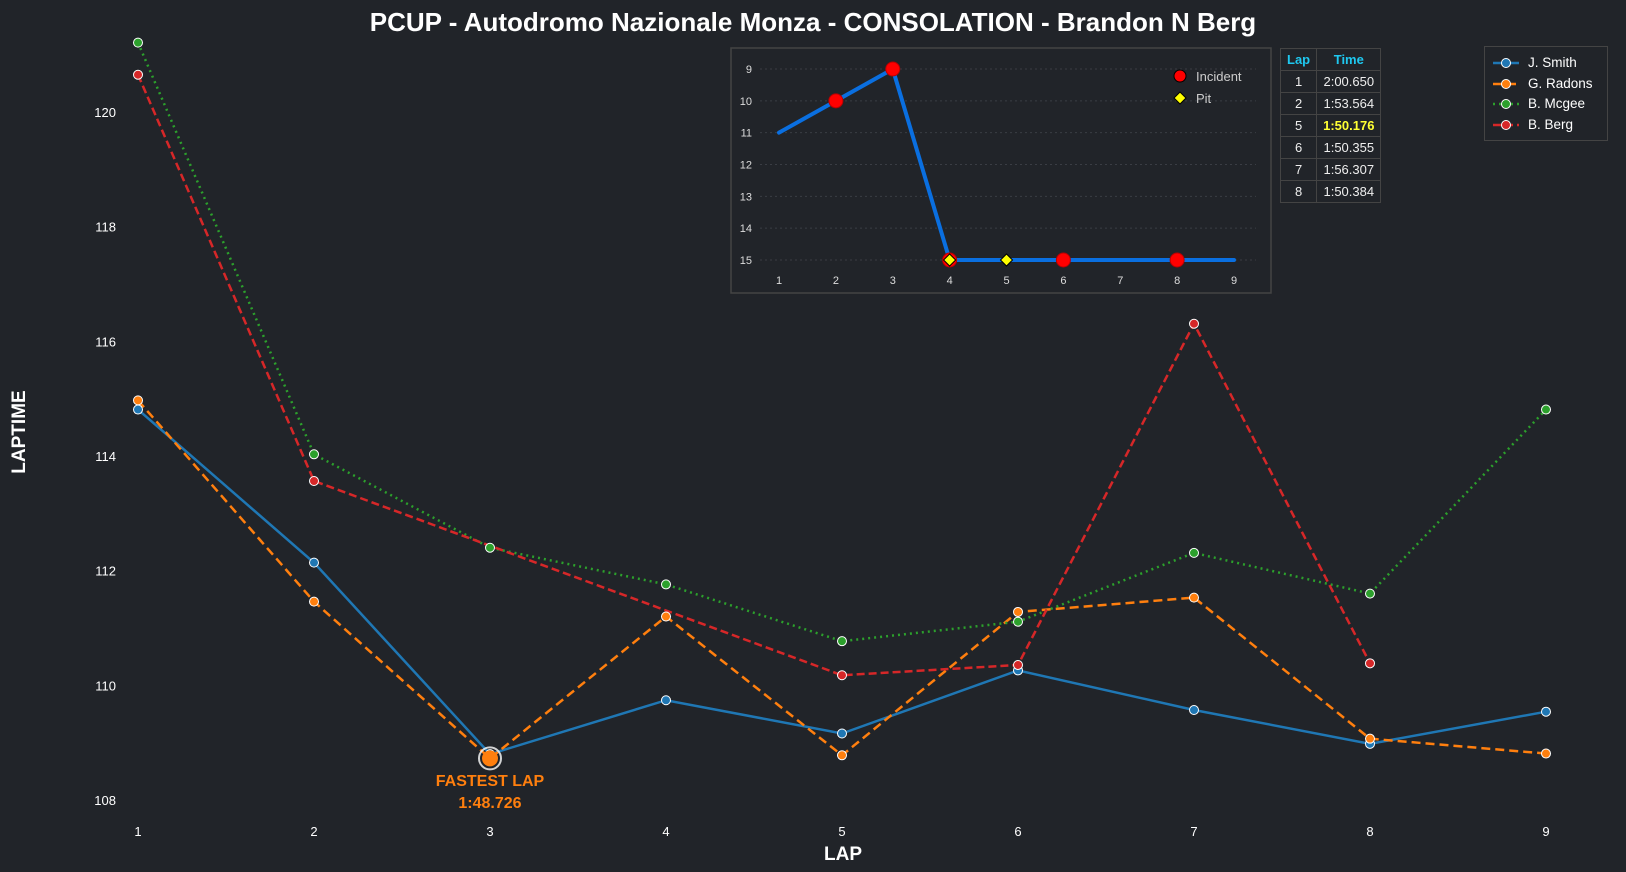  I want to click on legend-item: B. Berg, so click(1549, 125).